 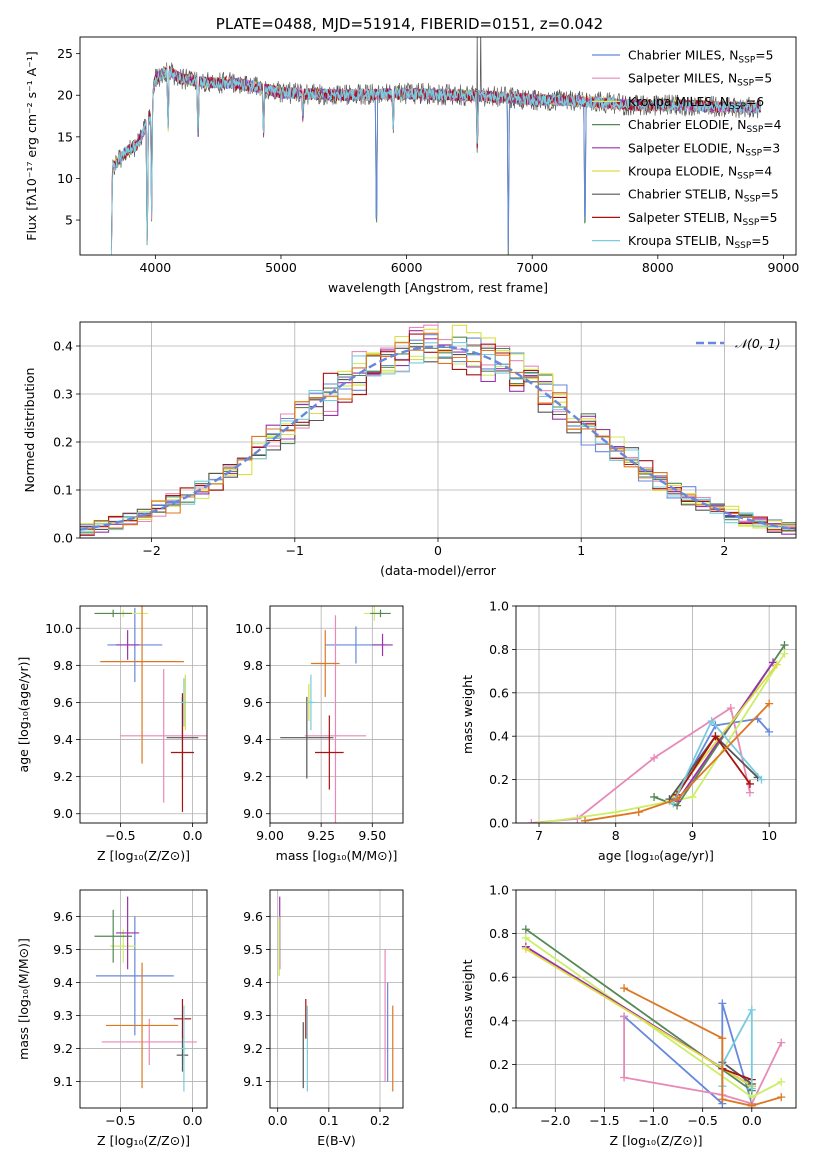 I want to click on y-tick-label: 15, so click(x=65, y=136).